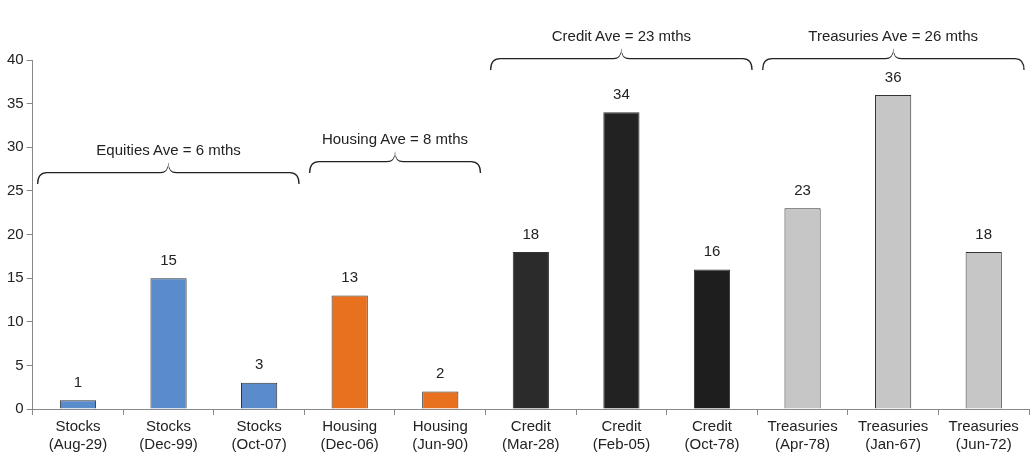  Describe the element at coordinates (712, 435) in the screenshot. I see `x-tick-label: Credit (Oct-78)` at that location.